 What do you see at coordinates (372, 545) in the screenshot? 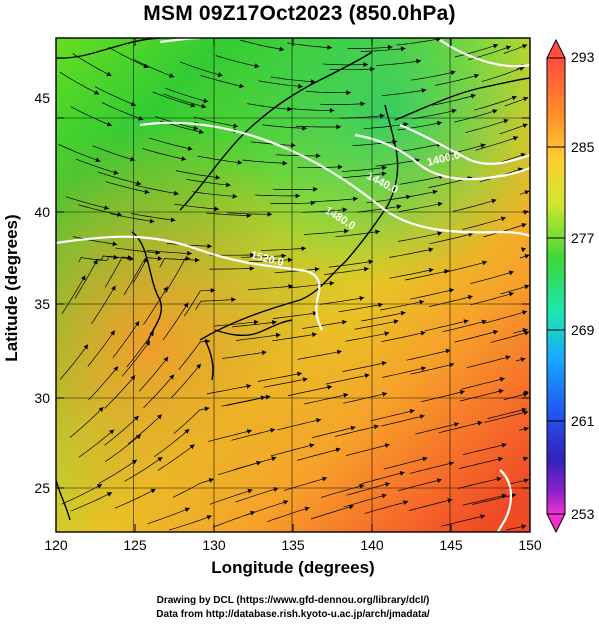
I see `x-tick-label: 140` at bounding box center [372, 545].